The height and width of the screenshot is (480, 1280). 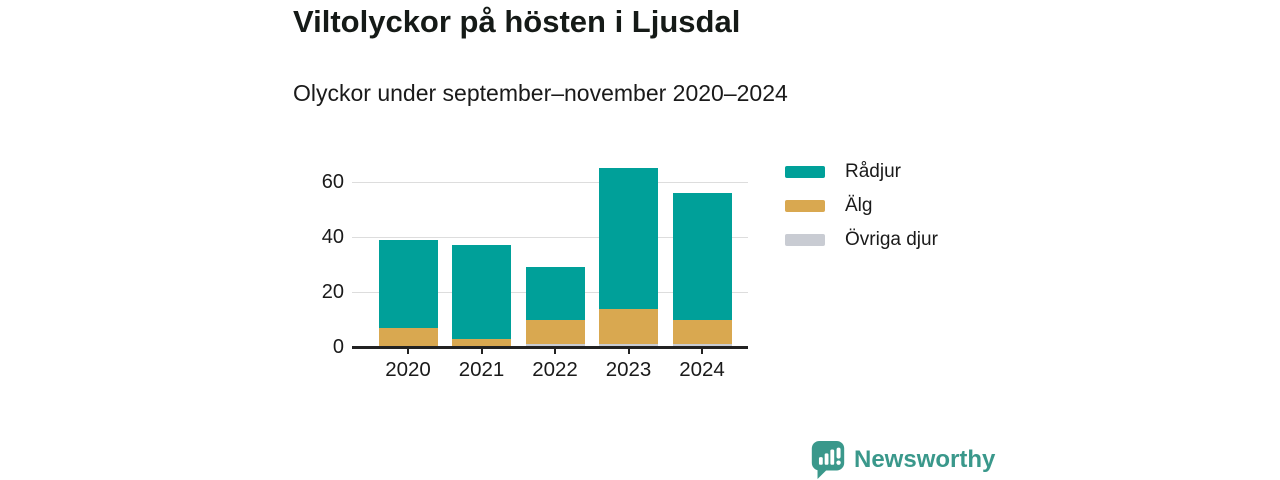 What do you see at coordinates (891, 239) in the screenshot?
I see `legend-label: Övriga djur` at bounding box center [891, 239].